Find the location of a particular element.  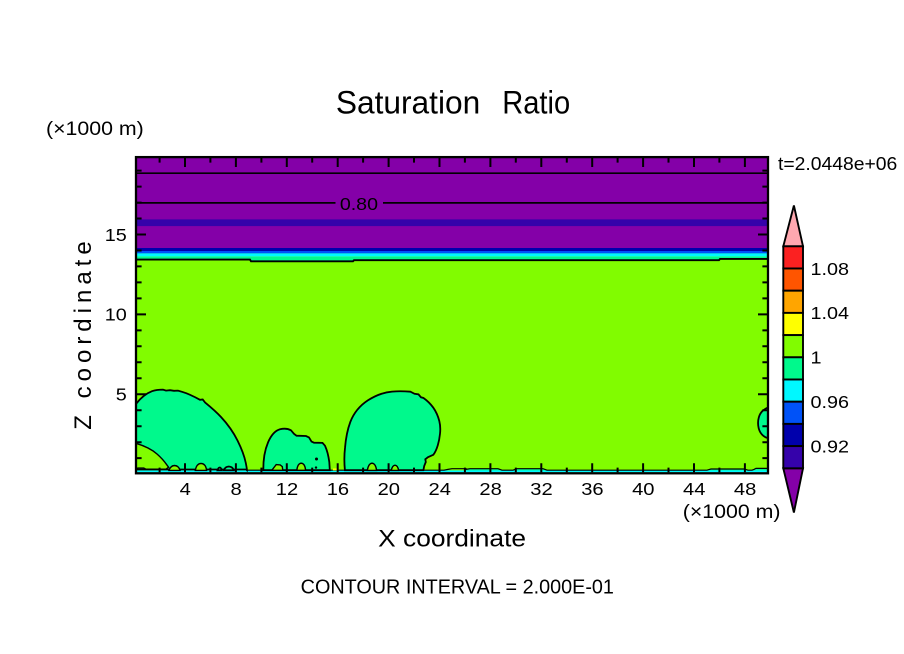

svg-text: 12 is located at coordinates (287, 490).